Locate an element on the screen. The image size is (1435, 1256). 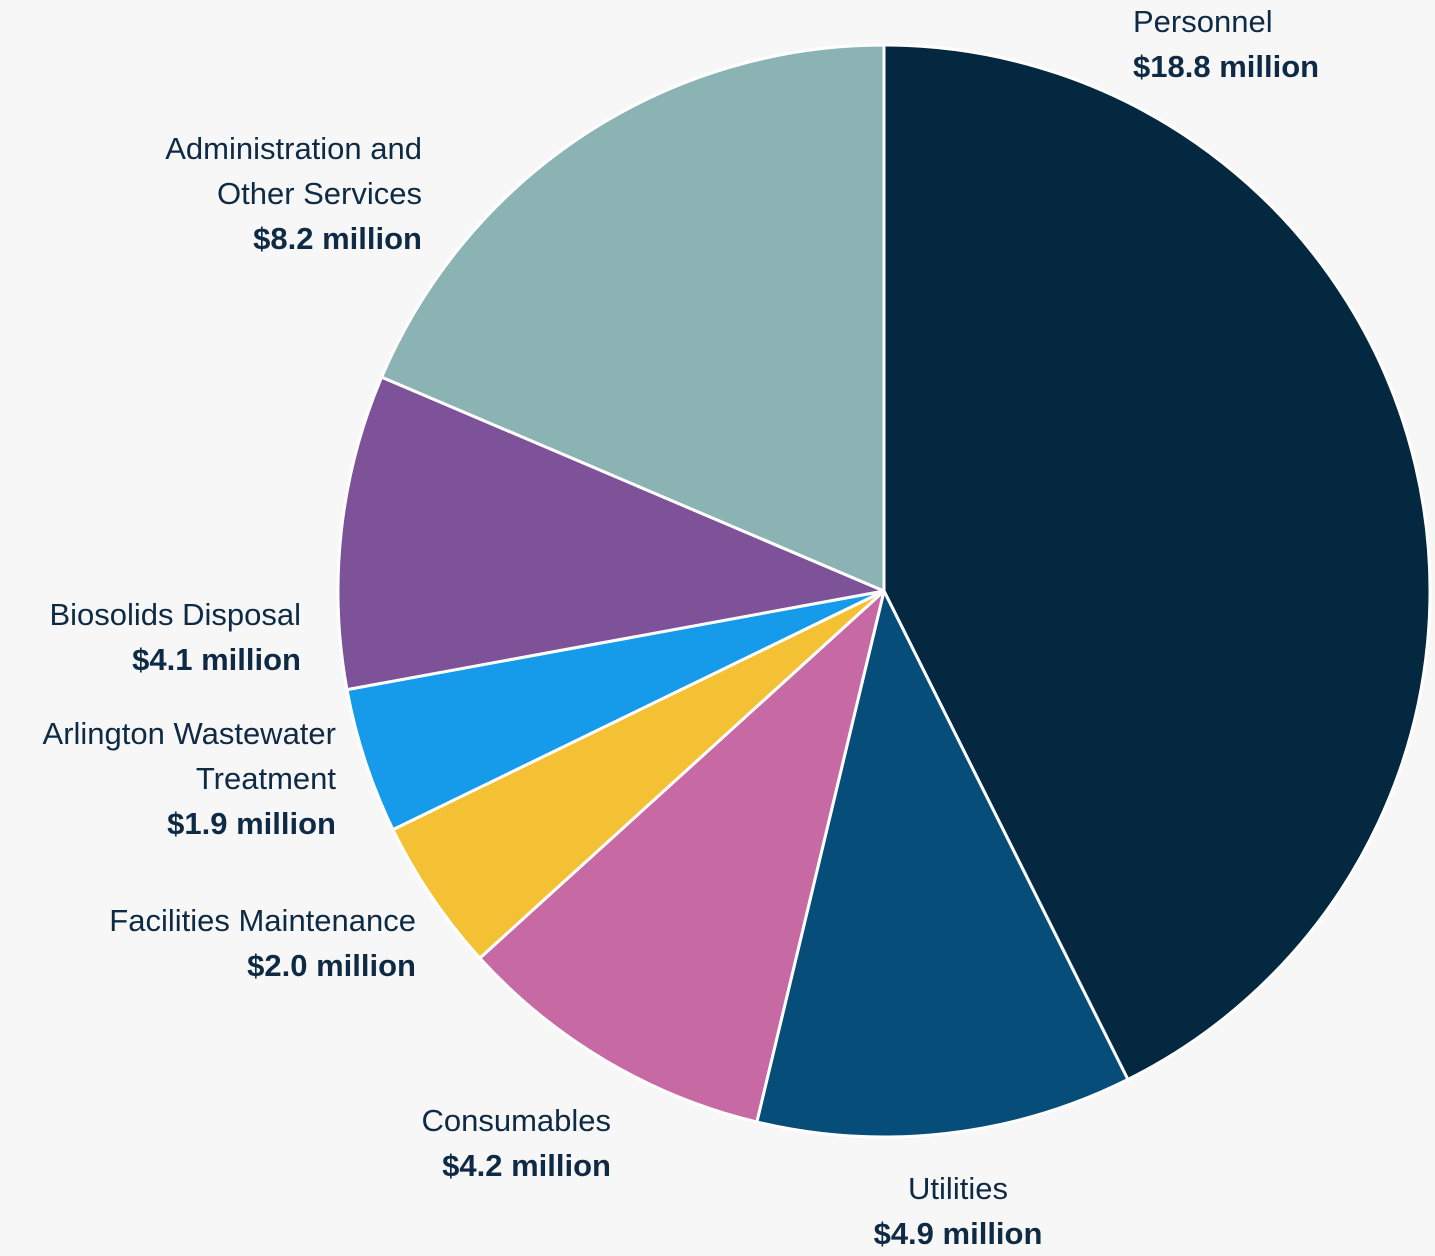
label-utilities-name: Utilities is located at coordinates (958, 1188).